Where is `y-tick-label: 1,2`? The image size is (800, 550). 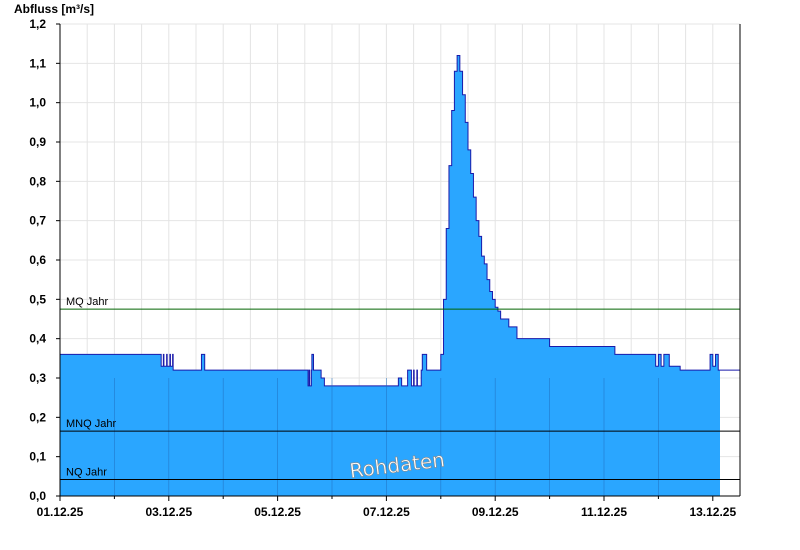 y-tick-label: 1,2 is located at coordinates (37, 24).